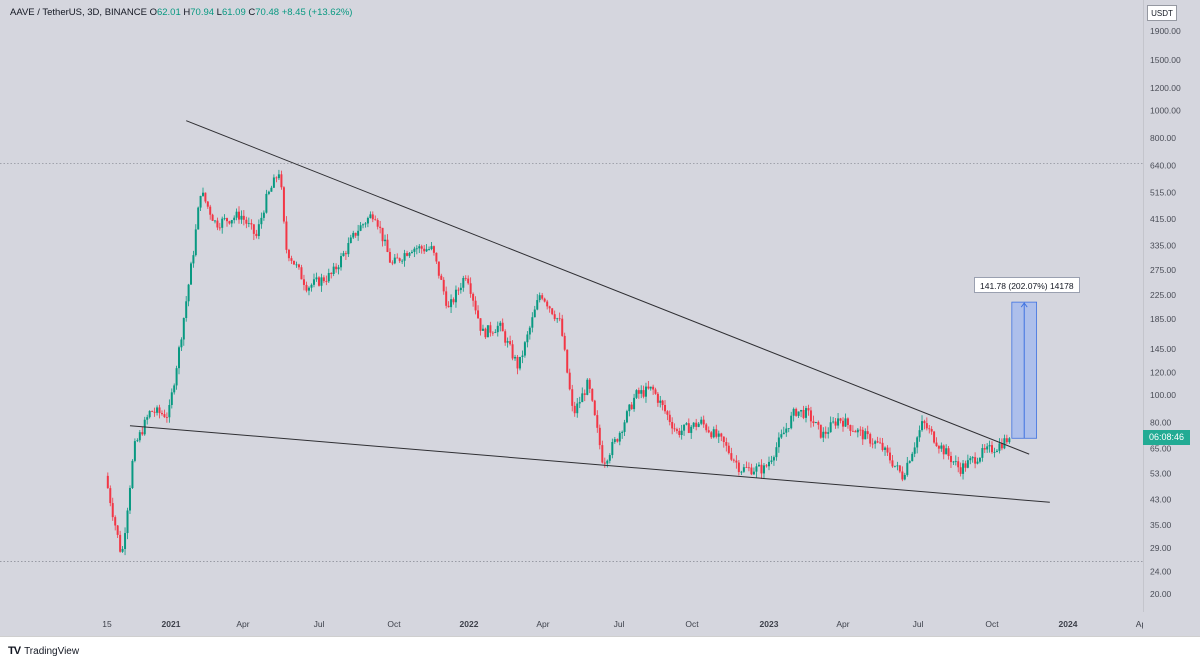 The image size is (1200, 664). I want to click on low-label: L, so click(219, 12).